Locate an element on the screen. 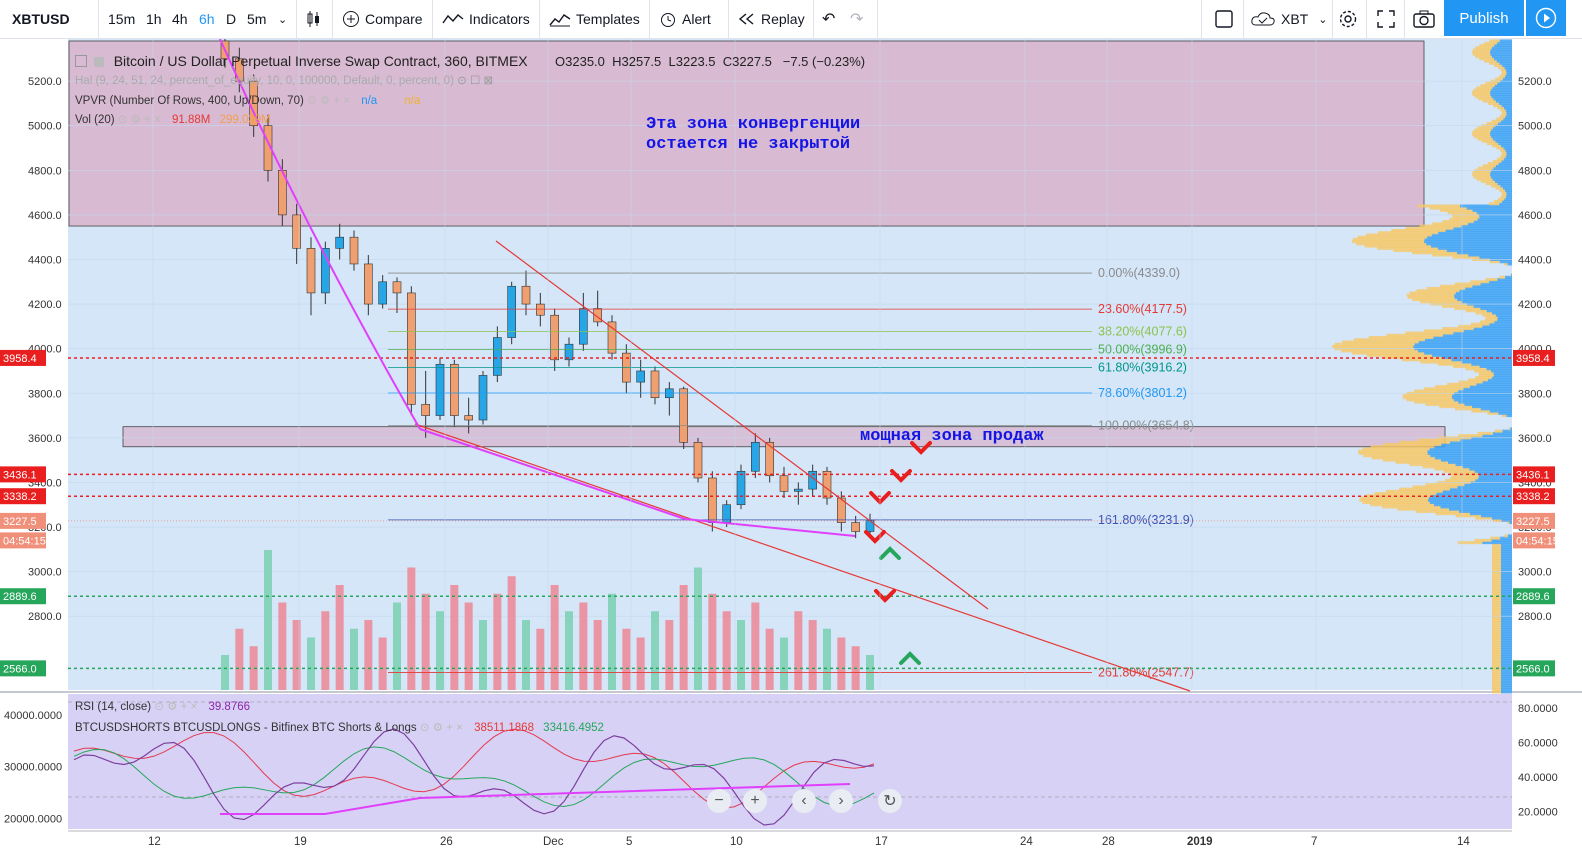  alert-button: Alert is located at coordinates (685, 19).